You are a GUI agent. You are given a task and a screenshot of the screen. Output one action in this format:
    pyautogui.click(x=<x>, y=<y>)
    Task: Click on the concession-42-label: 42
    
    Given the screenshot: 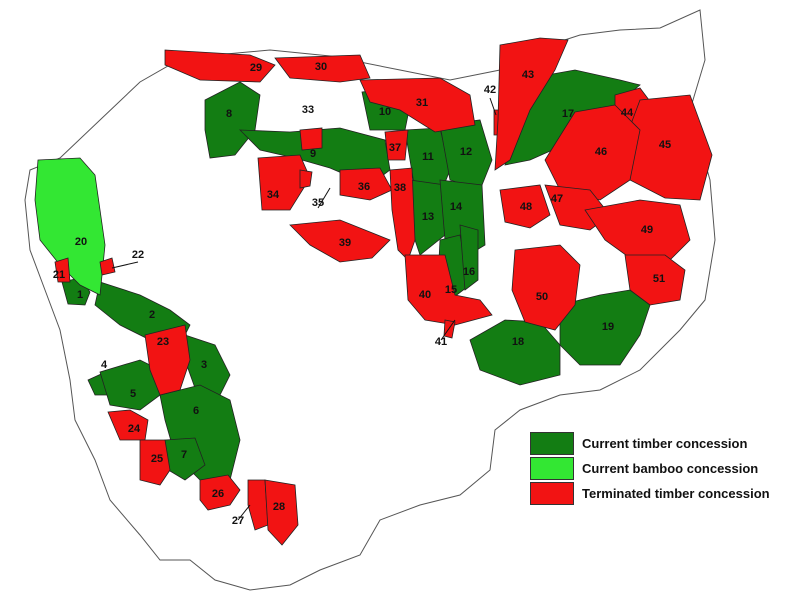 What is the action you would take?
    pyautogui.click(x=490, y=90)
    